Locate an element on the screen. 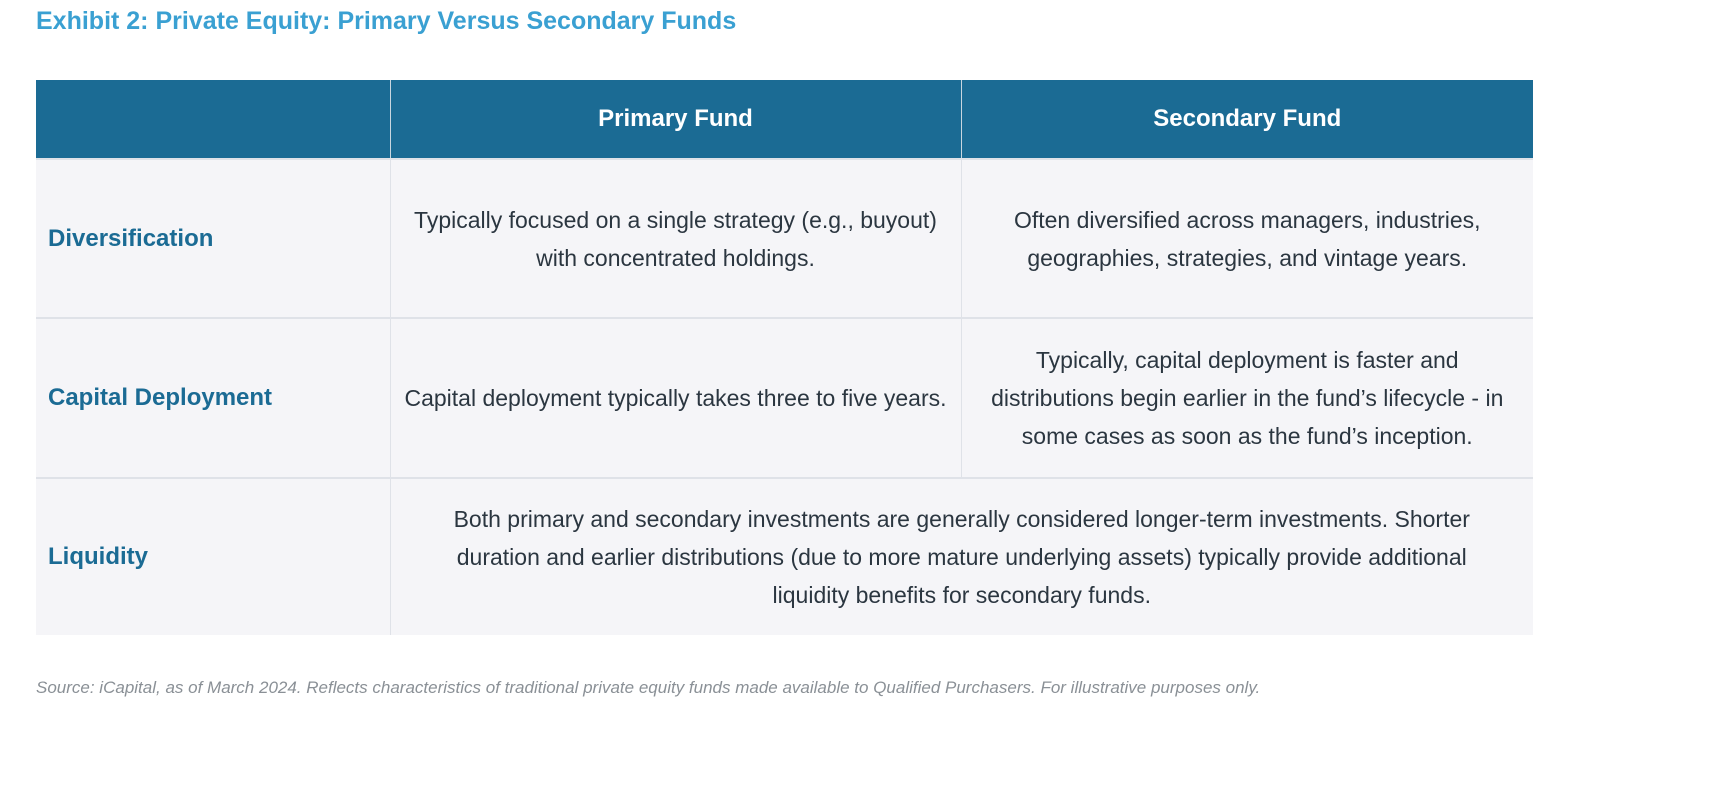  header-primary-fund: Primary Fund is located at coordinates (675, 119).